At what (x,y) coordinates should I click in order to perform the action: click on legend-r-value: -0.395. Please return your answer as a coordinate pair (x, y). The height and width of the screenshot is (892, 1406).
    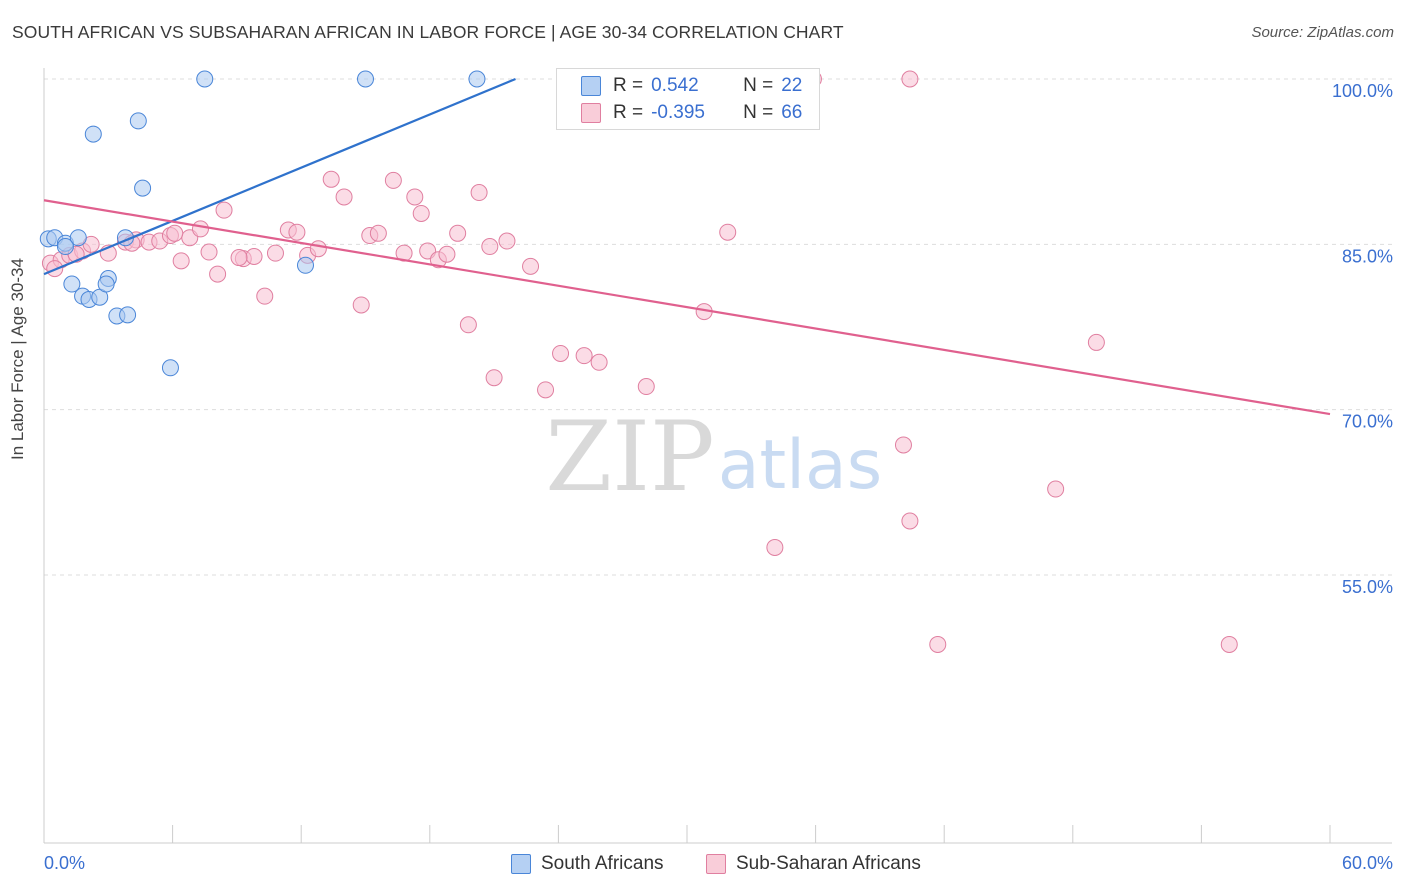
    Looking at the image, I should click on (678, 112).